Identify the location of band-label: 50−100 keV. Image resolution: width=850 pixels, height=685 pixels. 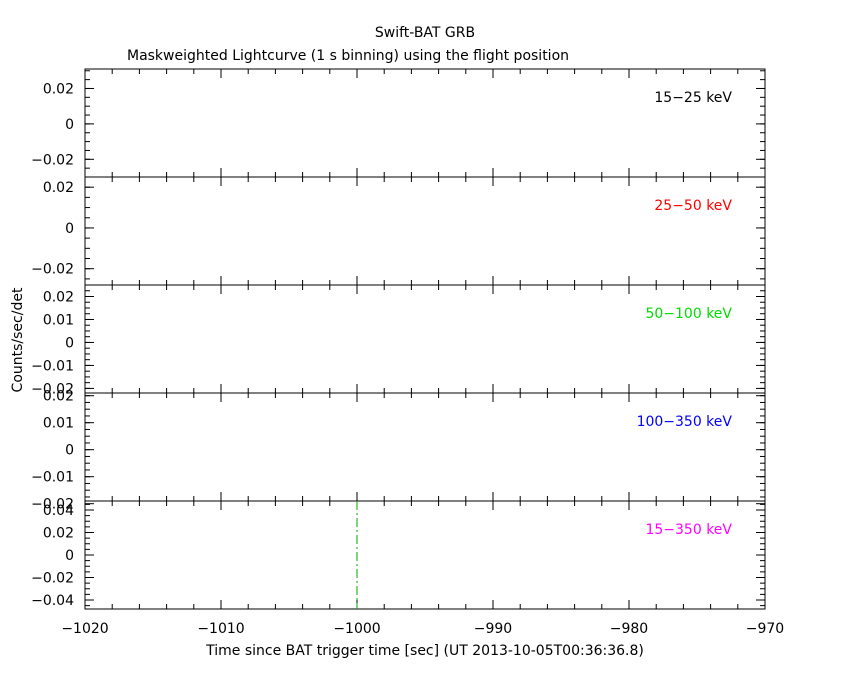
(688, 314).